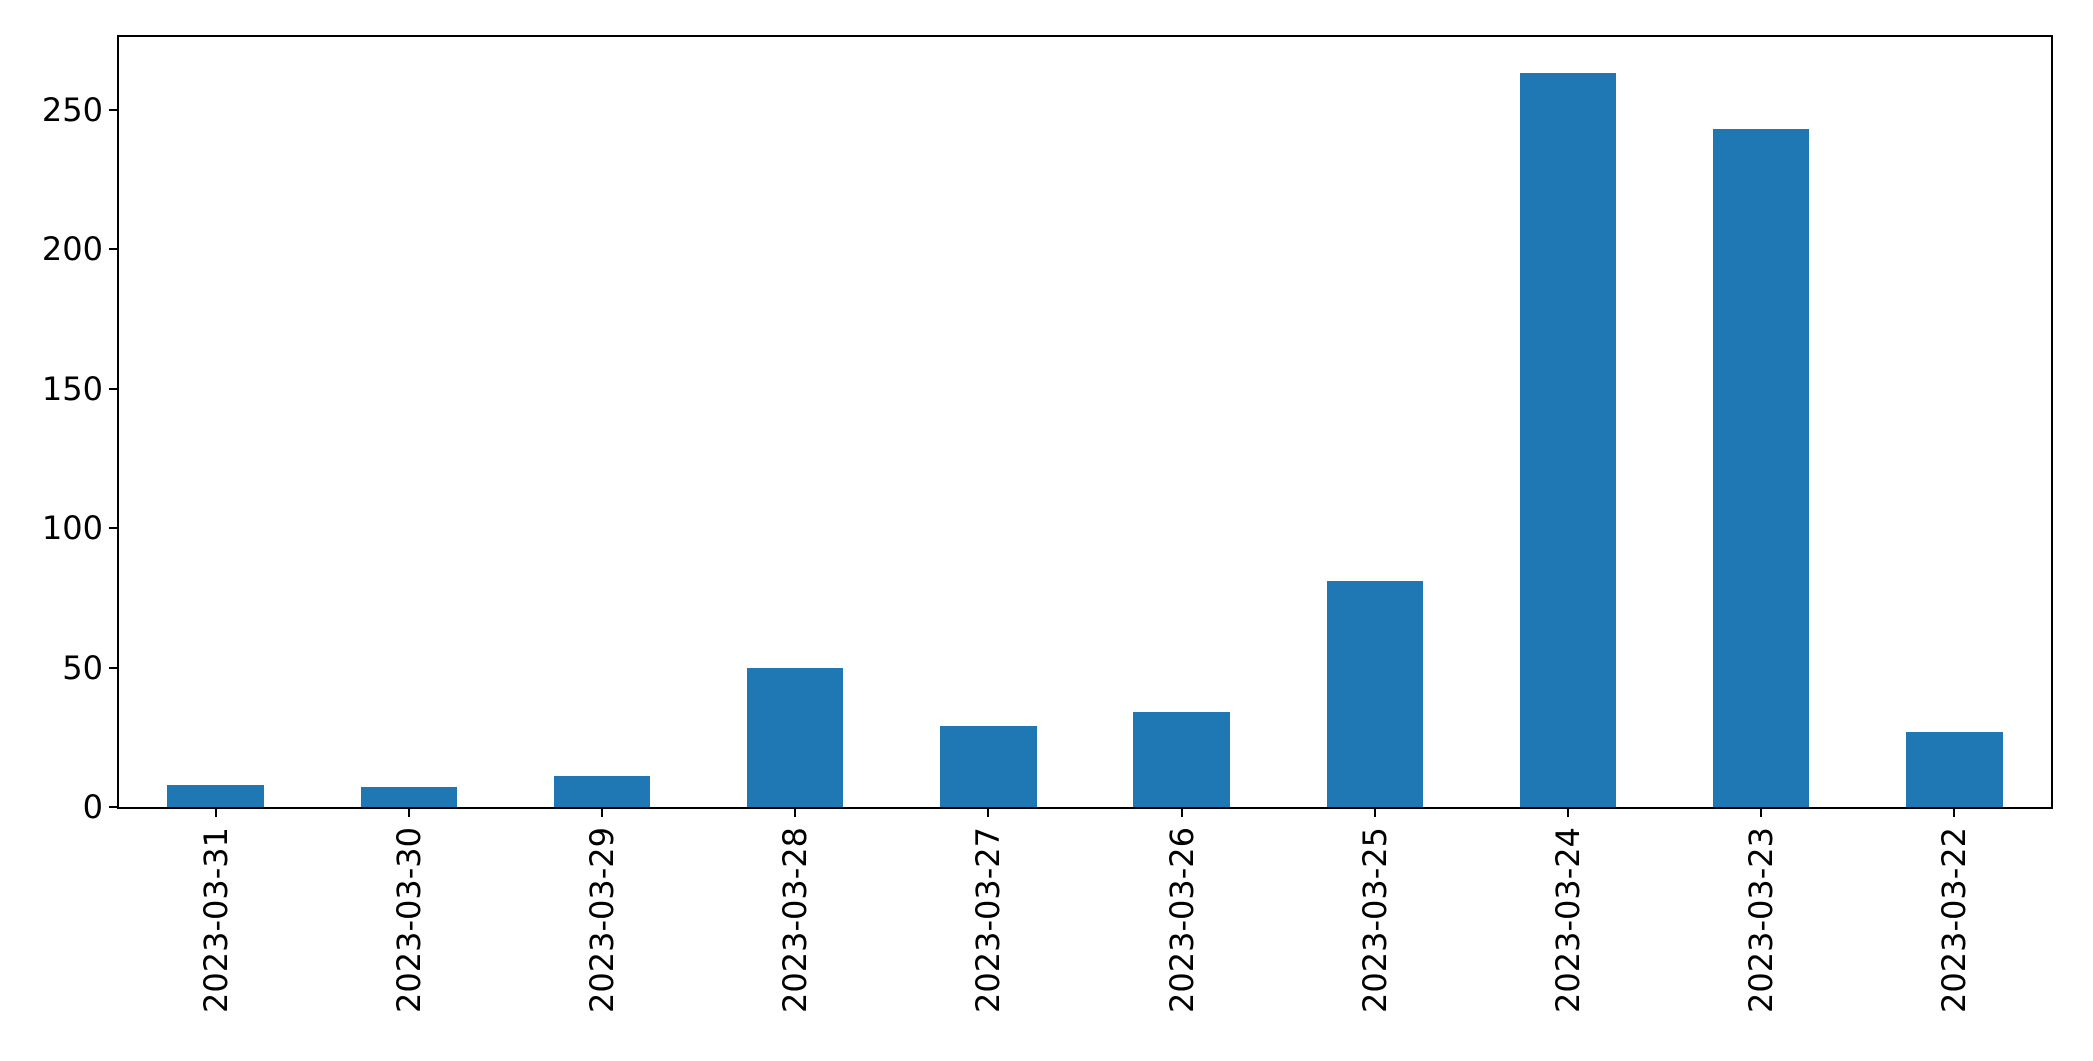  Describe the element at coordinates (1374, 920) in the screenshot. I see `x-axis-tick-label: 2023-03-25` at that location.